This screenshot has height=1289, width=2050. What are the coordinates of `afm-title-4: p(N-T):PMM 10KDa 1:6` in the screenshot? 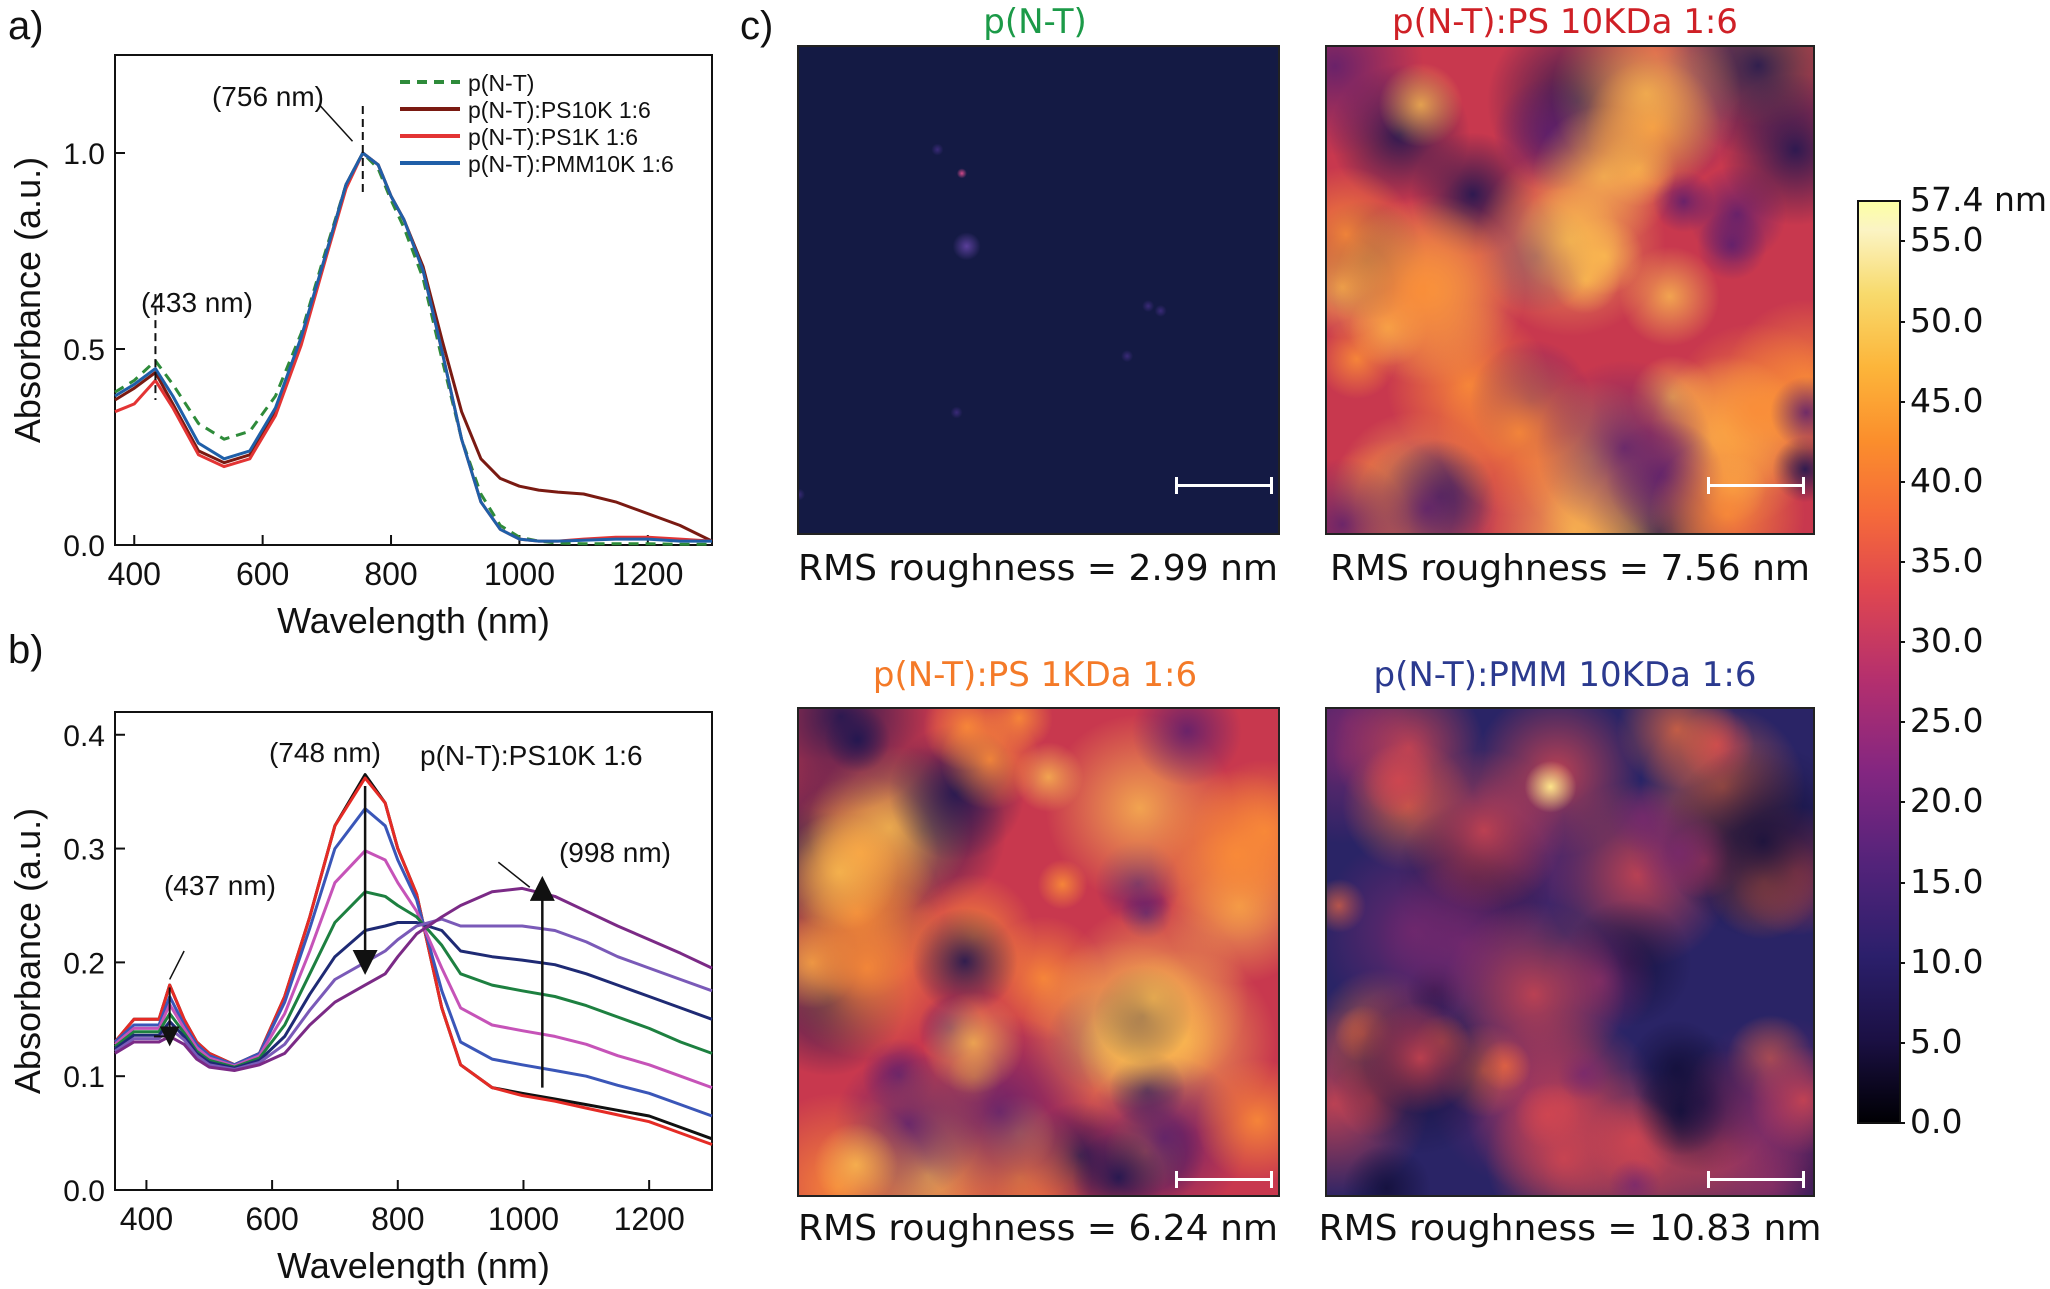 It's located at (1565, 675).